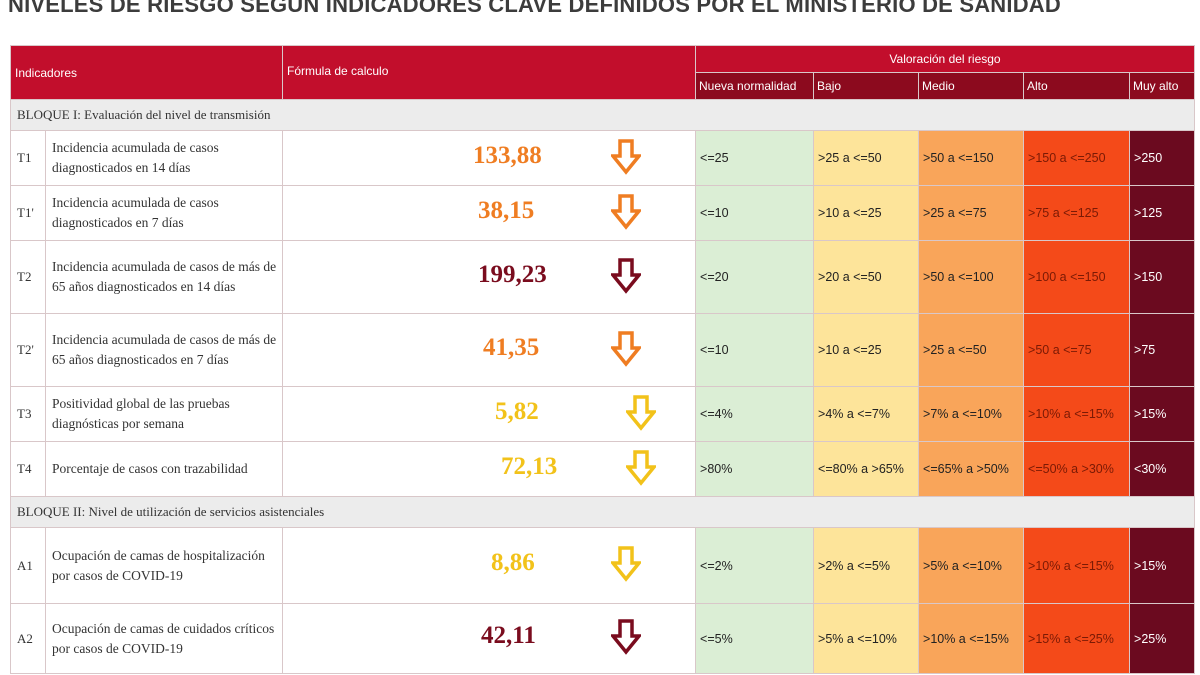  What do you see at coordinates (28, 414) in the screenshot?
I see `indicator-code: T3` at bounding box center [28, 414].